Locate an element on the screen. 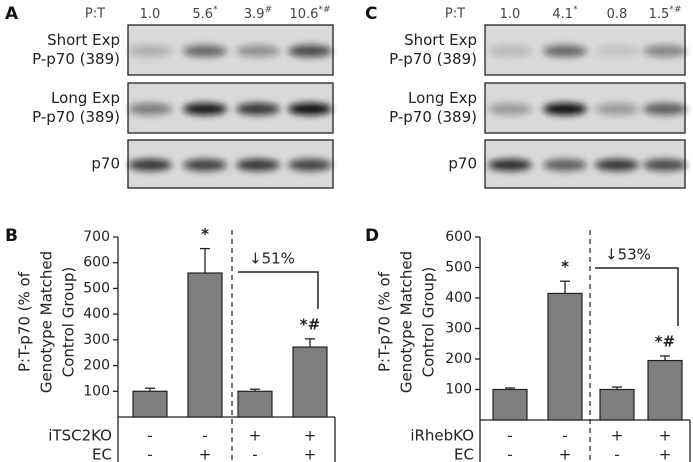 The height and width of the screenshot is (462, 693). ratio-number: 5.6 is located at coordinates (202, 14).